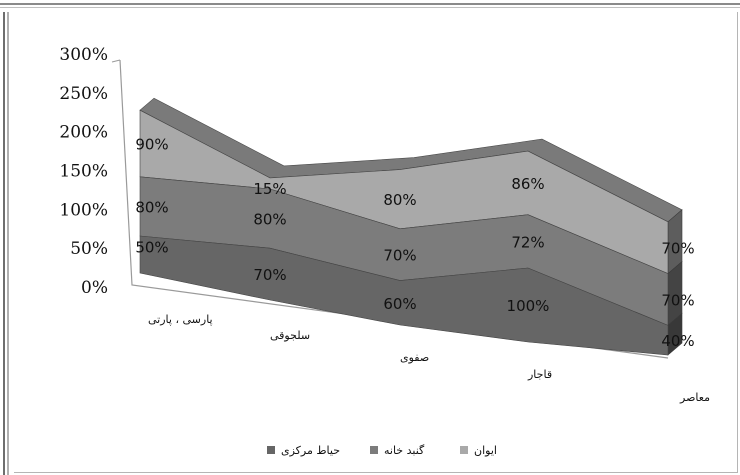 This screenshot has width=740, height=475. I want to click on legend-label: ایوان, so click(485, 450).